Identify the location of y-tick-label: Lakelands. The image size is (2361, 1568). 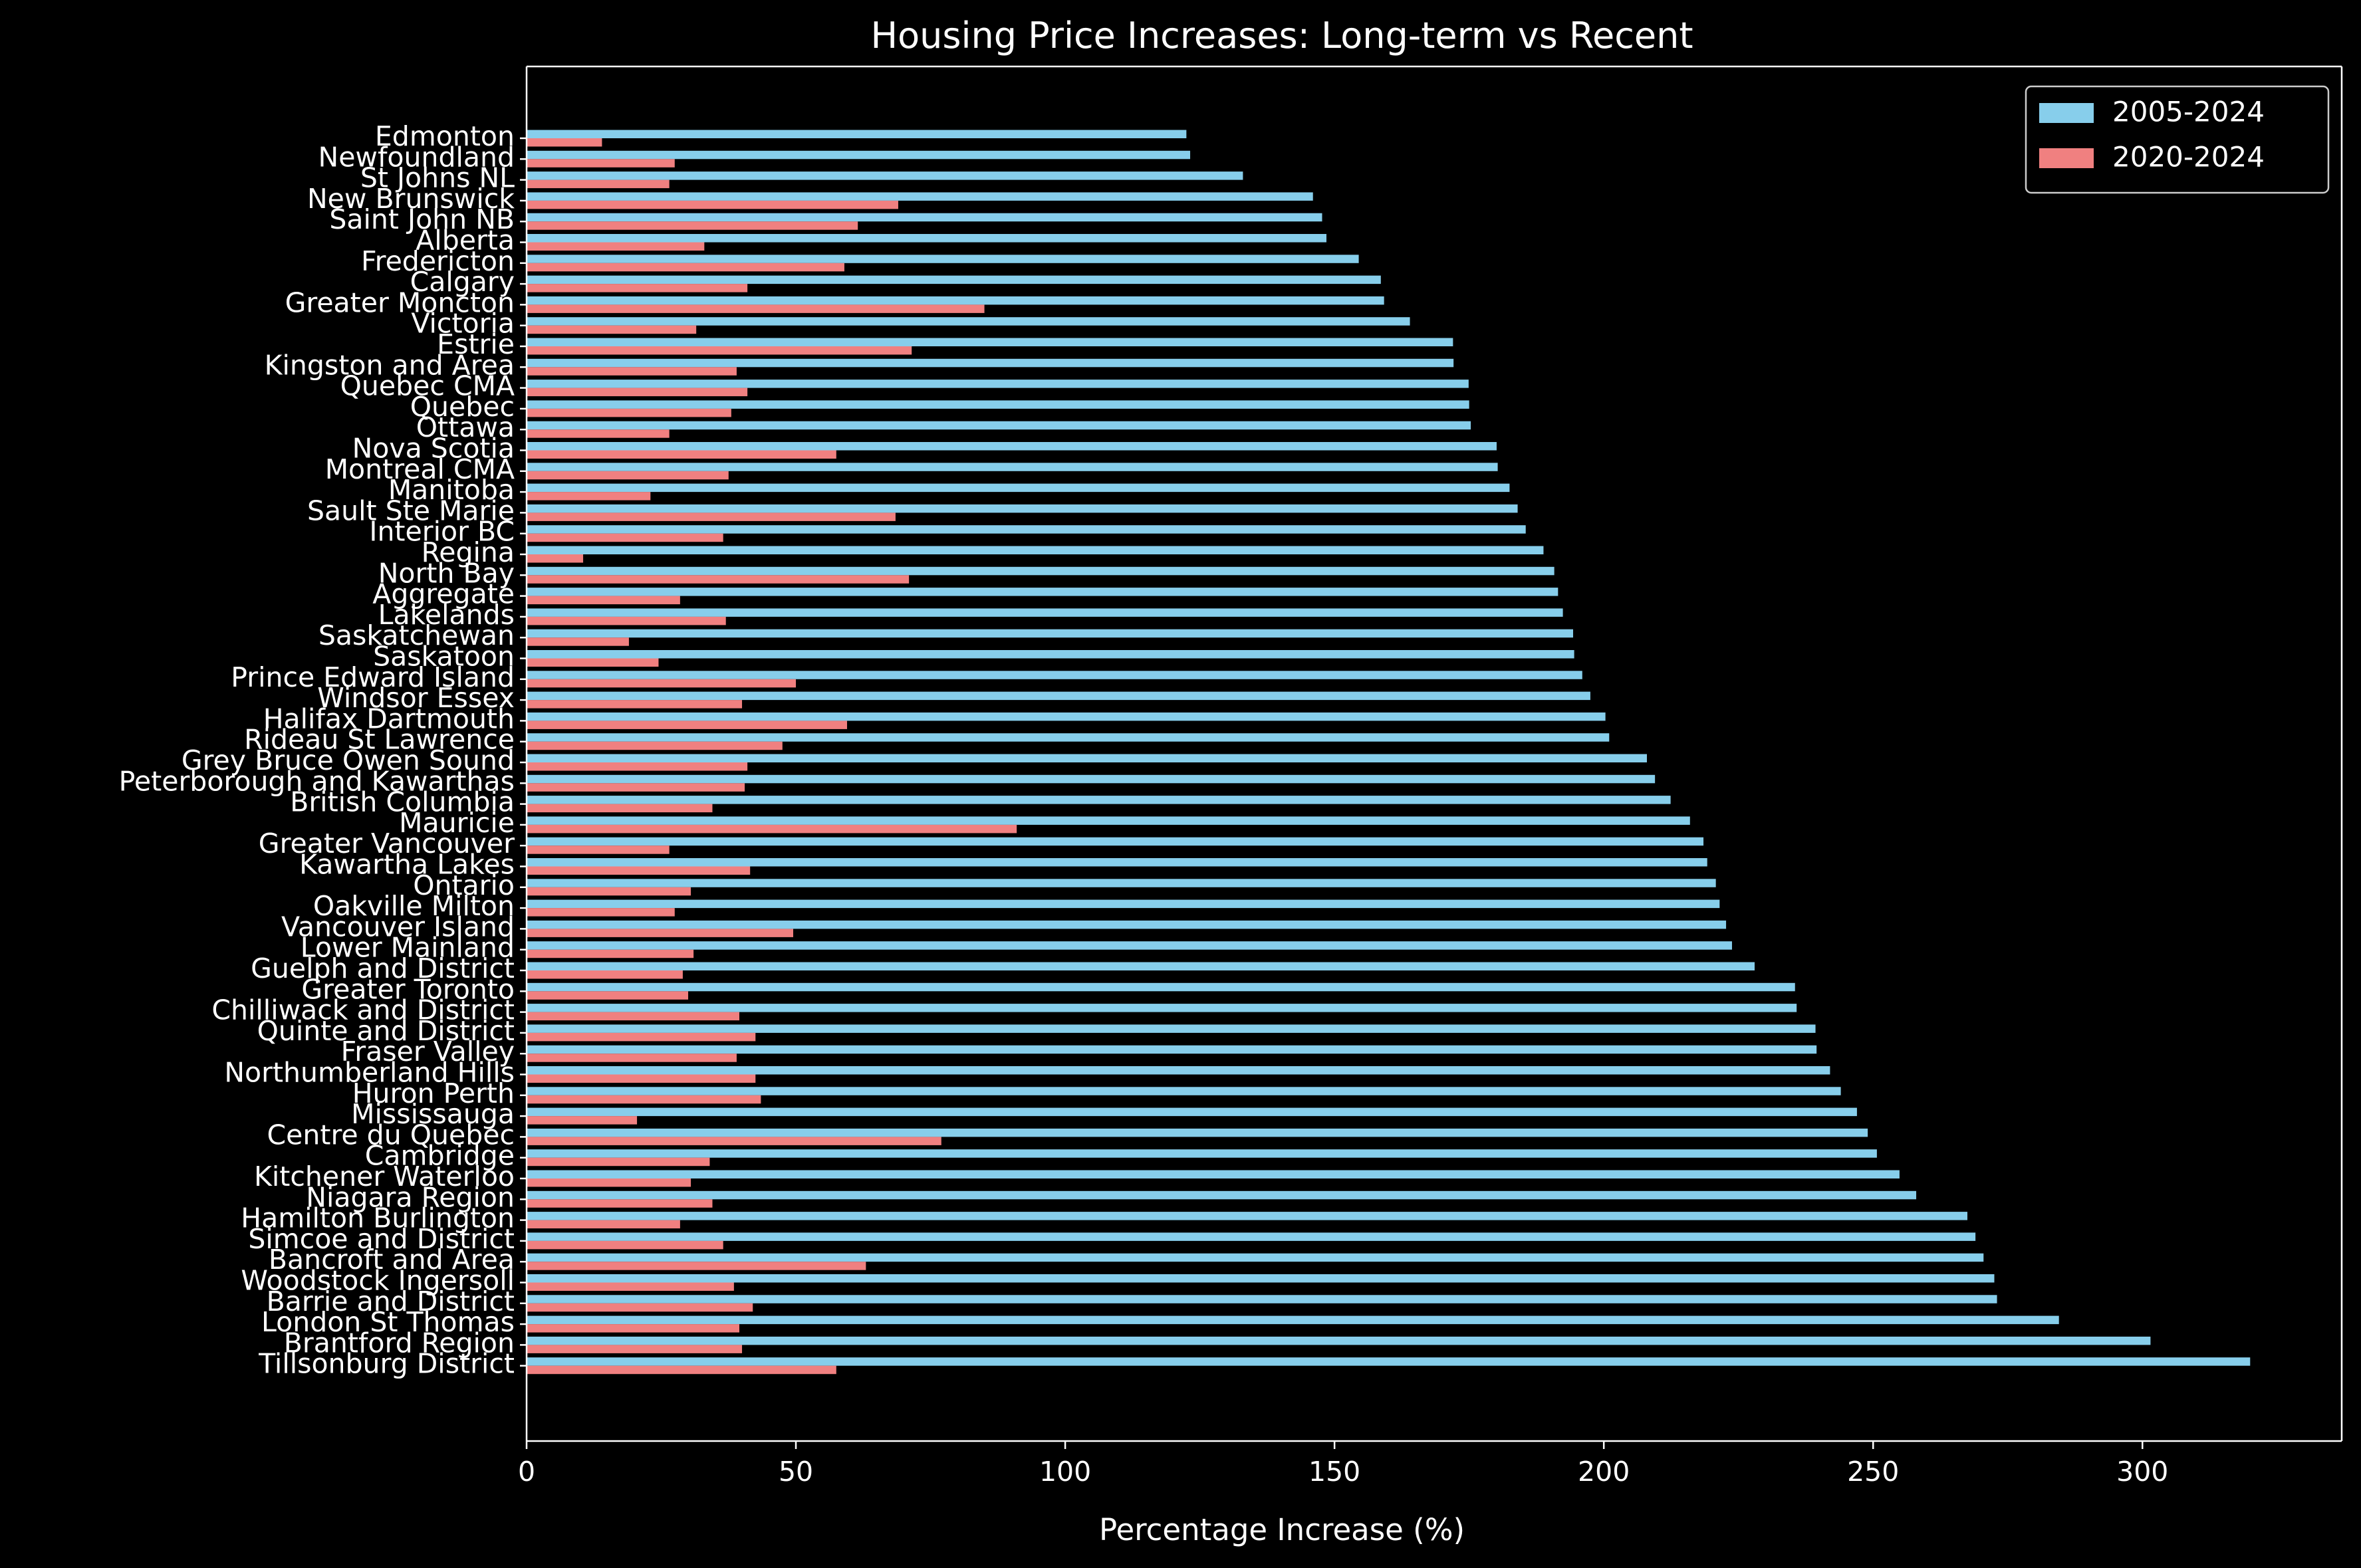
(446, 615).